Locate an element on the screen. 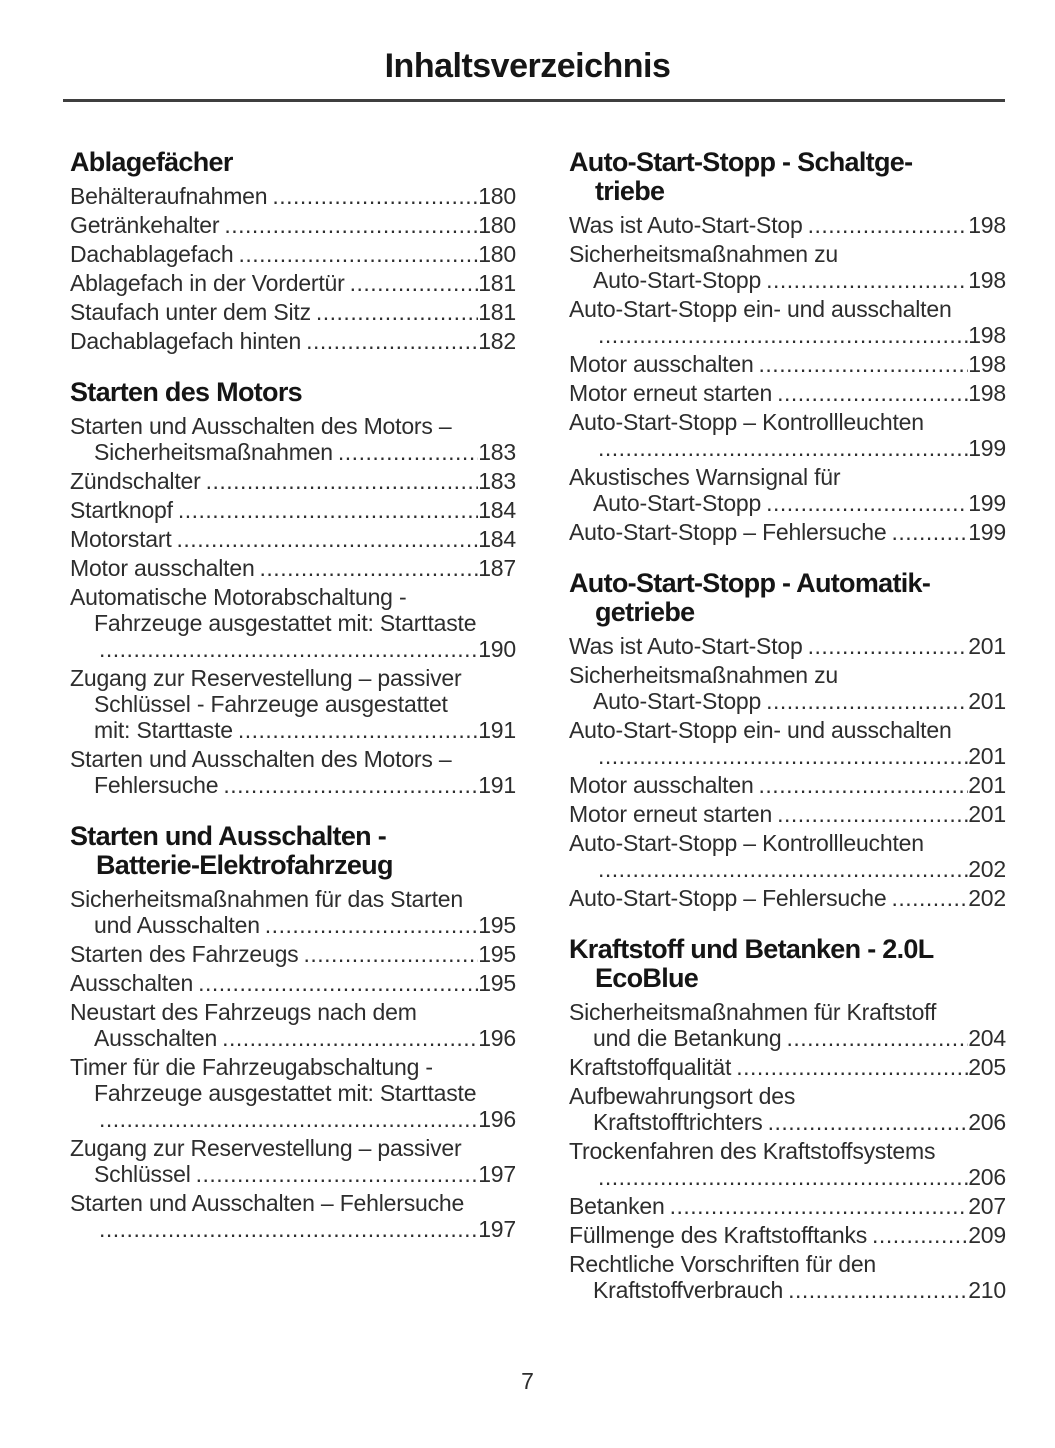 The height and width of the screenshot is (1448, 1055). toc-entry: Motorstart 184 is located at coordinates (293, 539).